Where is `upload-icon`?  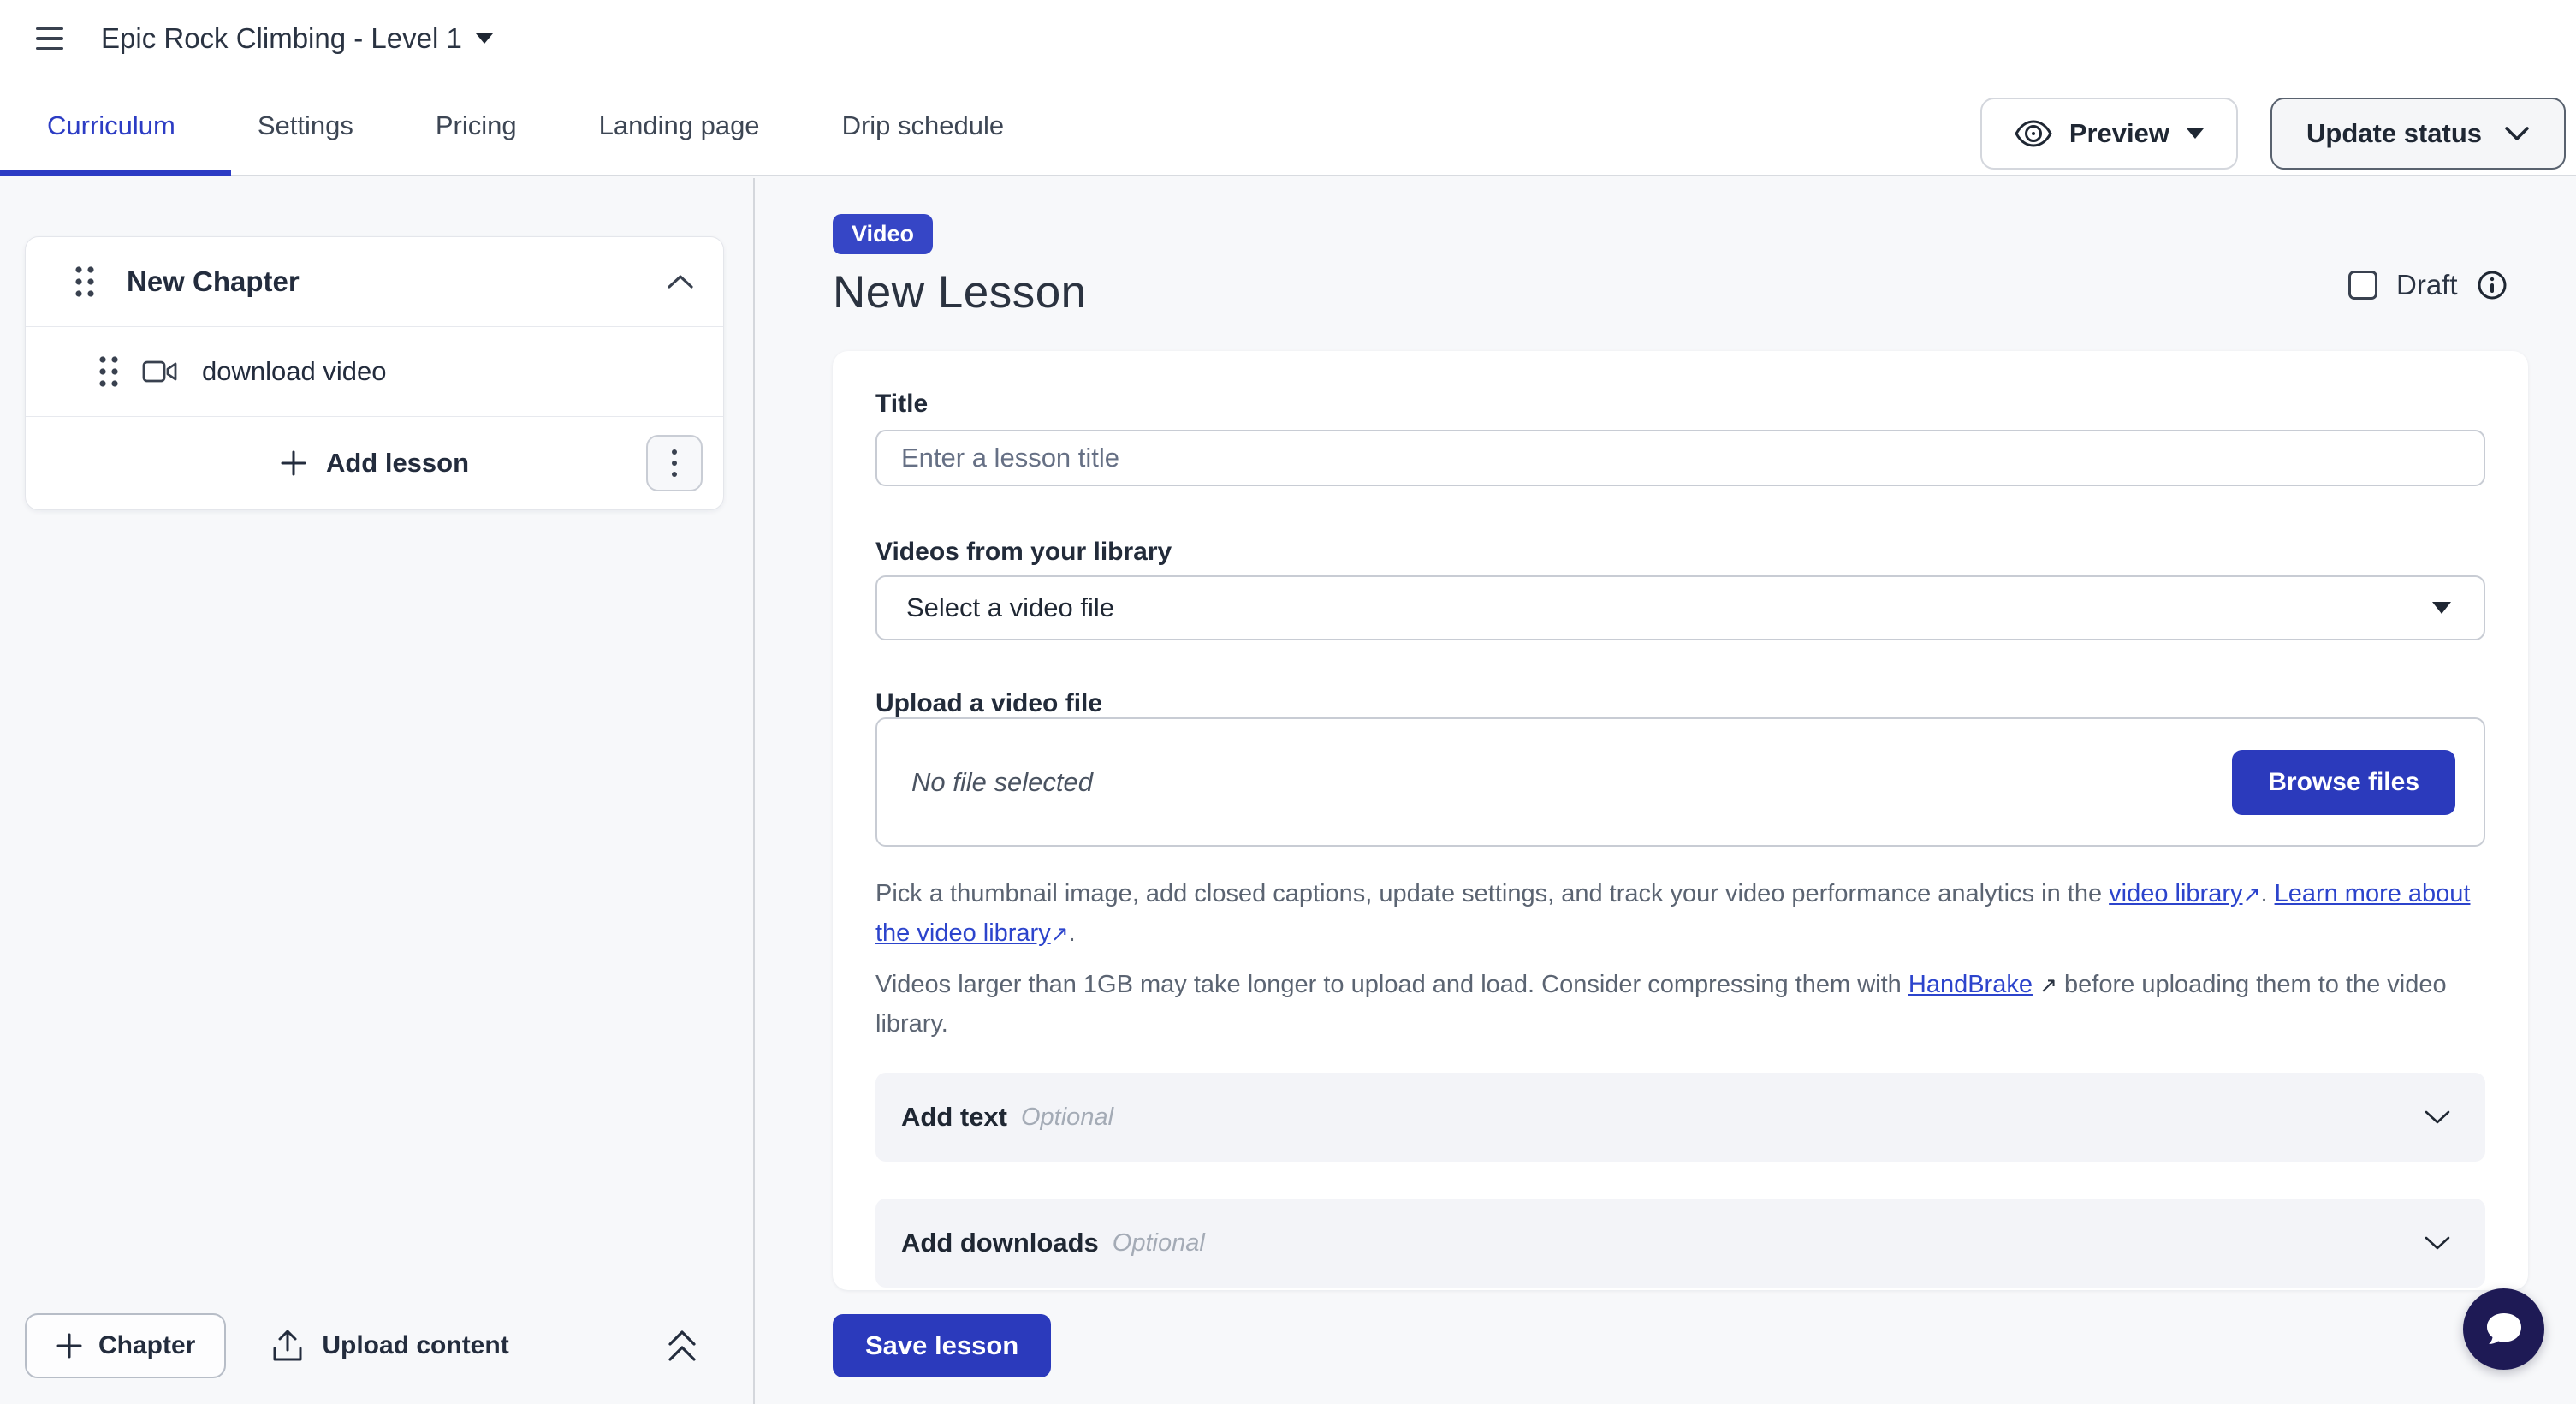
upload-icon is located at coordinates (287, 1345).